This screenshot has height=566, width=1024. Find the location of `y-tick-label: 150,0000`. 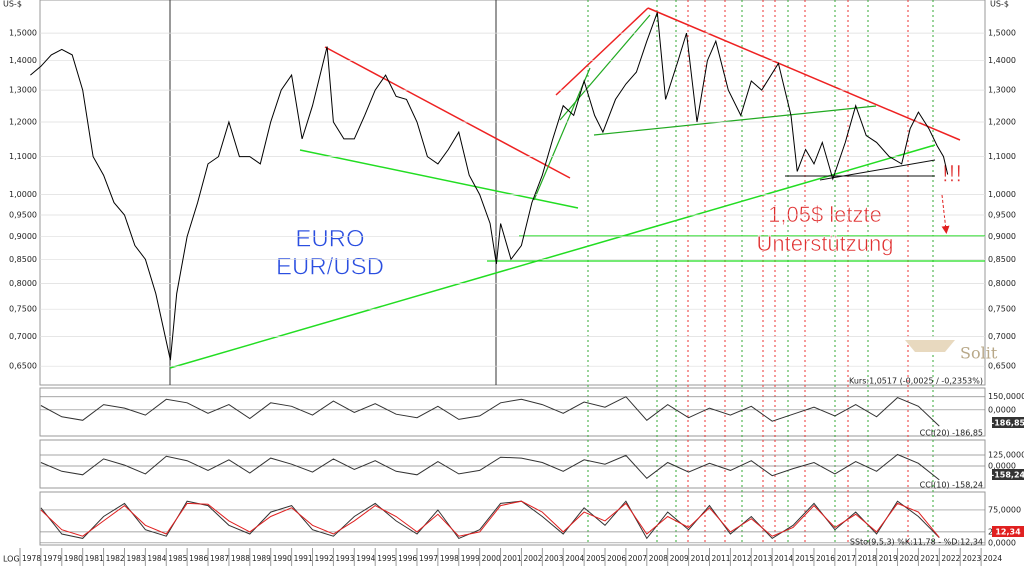

y-tick-label: 150,0000 is located at coordinates (1006, 396).